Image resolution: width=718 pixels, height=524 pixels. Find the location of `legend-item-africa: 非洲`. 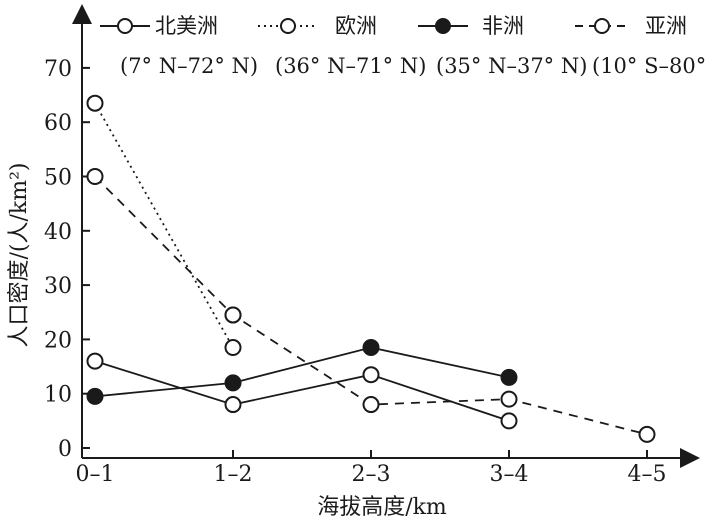

legend-item-africa: 非洲 is located at coordinates (471, 26).